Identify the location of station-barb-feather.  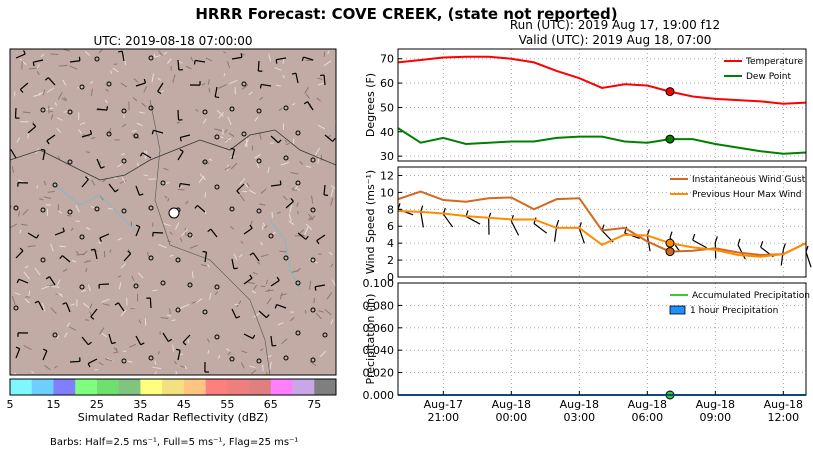
(558, 223).